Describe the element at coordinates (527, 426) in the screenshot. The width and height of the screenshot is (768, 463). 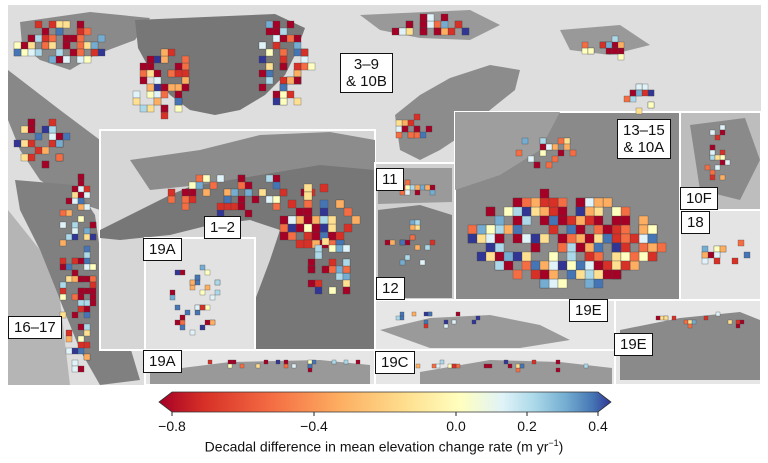
I see `colorbar-label-4: 0.2` at that location.